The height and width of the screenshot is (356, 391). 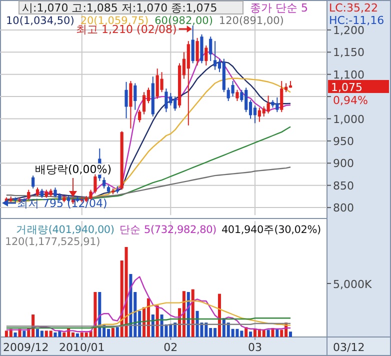 I want to click on text: 120(1,177,525,91), so click(x=52, y=242).